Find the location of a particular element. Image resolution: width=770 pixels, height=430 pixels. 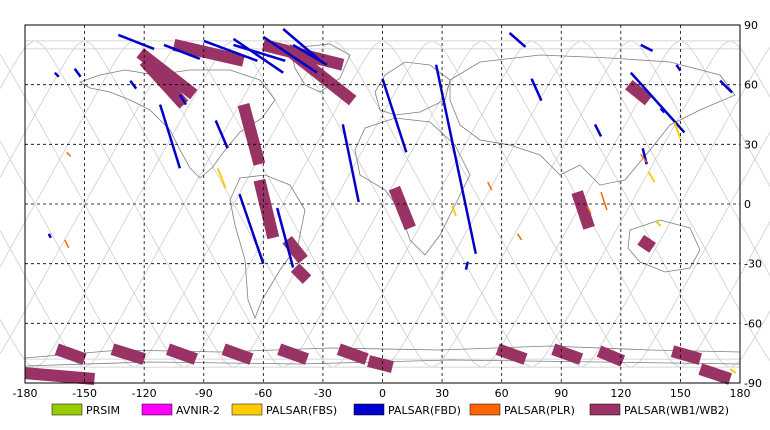

x-tick-label: -60 is located at coordinates (263, 393).